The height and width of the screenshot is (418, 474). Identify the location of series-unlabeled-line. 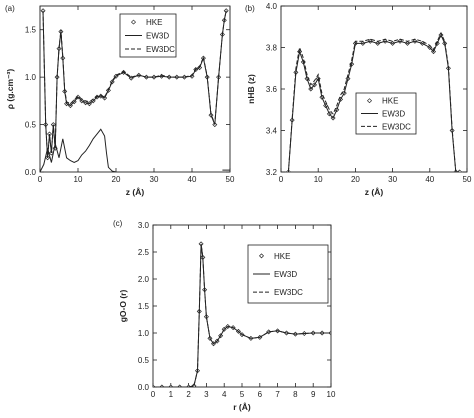
(78, 150).